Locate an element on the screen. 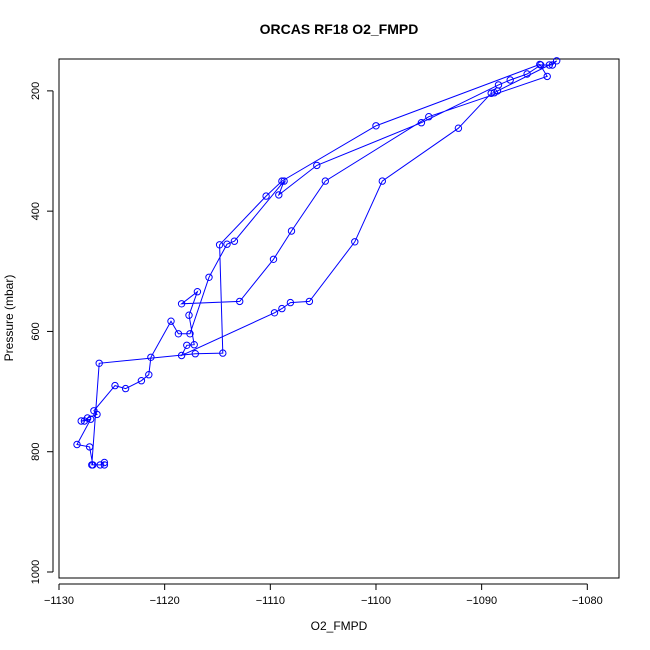 The image size is (650, 650). x-tick-label: −1120 is located at coordinates (165, 601).